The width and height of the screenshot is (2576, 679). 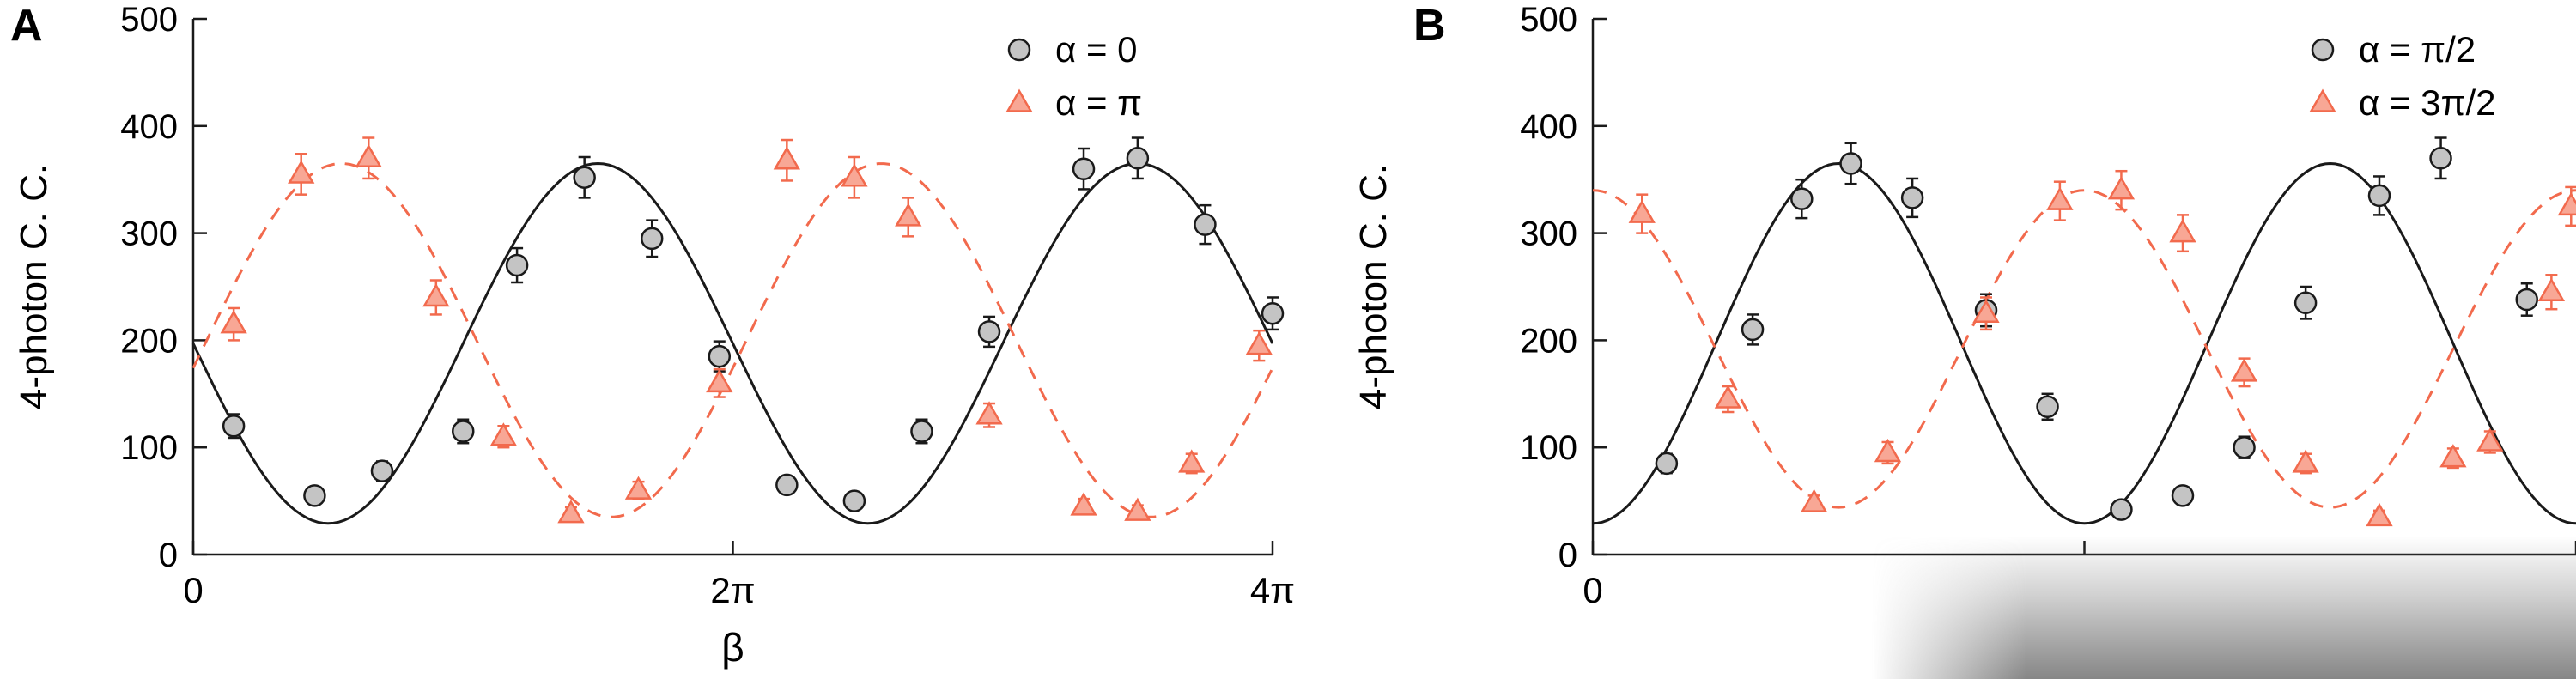 I want to click on legend-label: α = π, so click(x=1098, y=103).